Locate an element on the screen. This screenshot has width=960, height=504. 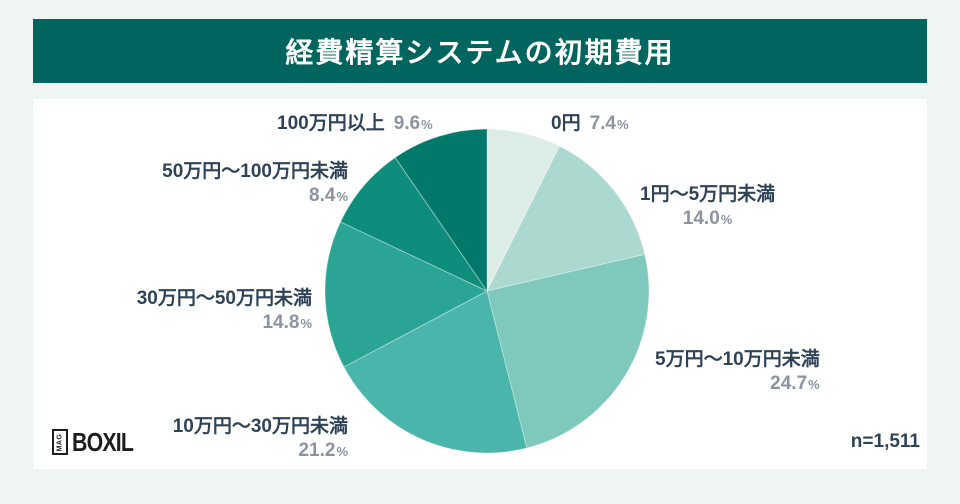
pie-label-5-to-10man: 5万円〜10万円未満 24.7% is located at coordinates (737, 369).